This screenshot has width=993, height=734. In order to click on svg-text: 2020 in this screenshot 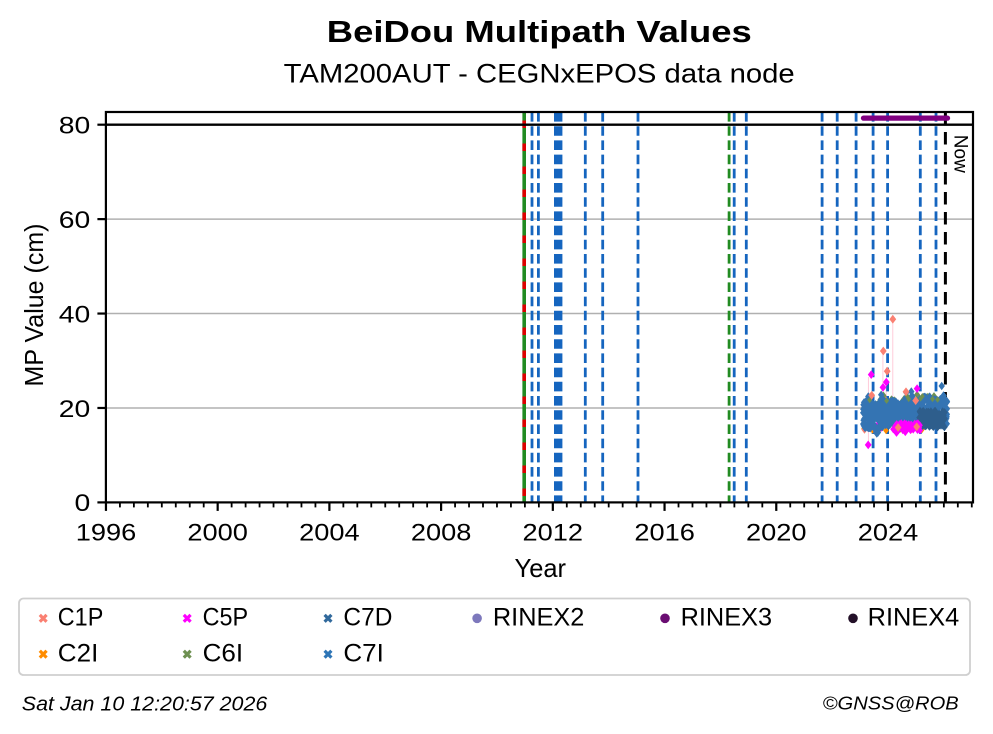, I will do `click(776, 533)`.